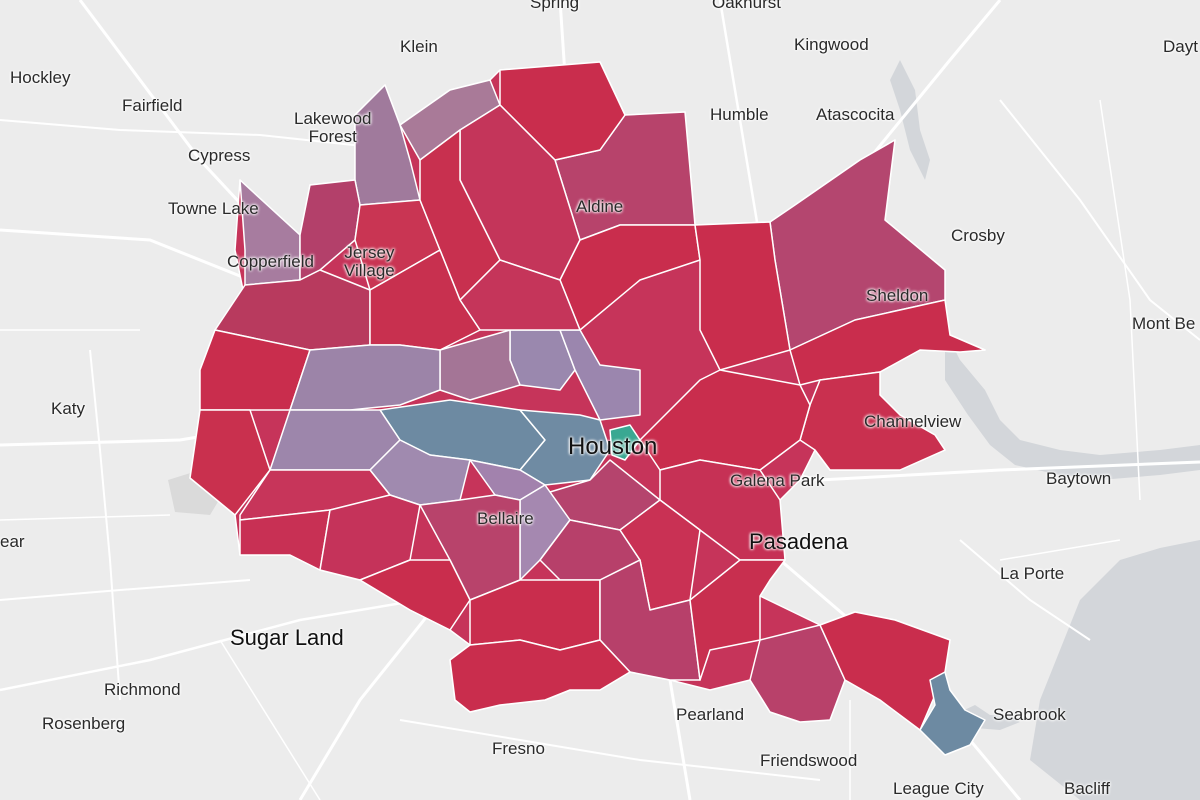 This screenshot has height=800, width=1200. What do you see at coordinates (1180, 46) in the screenshot?
I see `label-dayton: Dayt` at bounding box center [1180, 46].